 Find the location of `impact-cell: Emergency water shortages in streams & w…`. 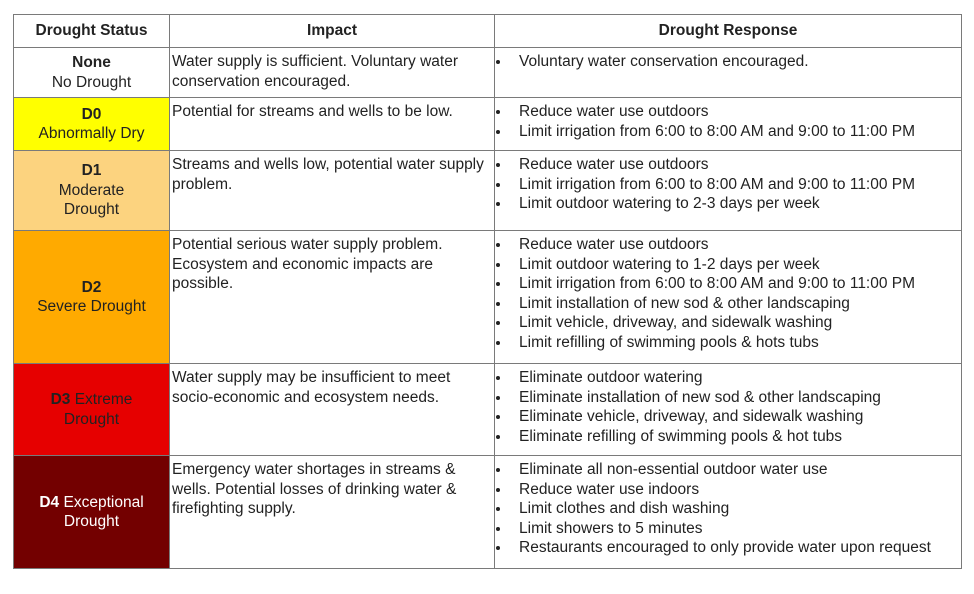

impact-cell: Emergency water shortages in streams & w… is located at coordinates (332, 512).